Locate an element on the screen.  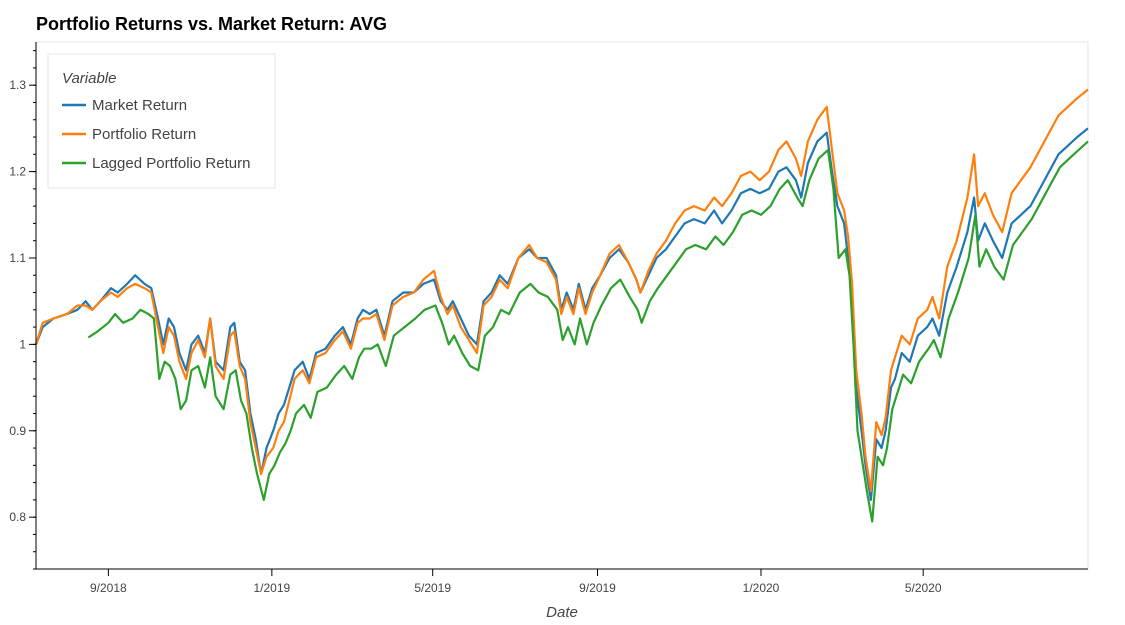
y-tick-label: 1.2 is located at coordinates (17, 172).